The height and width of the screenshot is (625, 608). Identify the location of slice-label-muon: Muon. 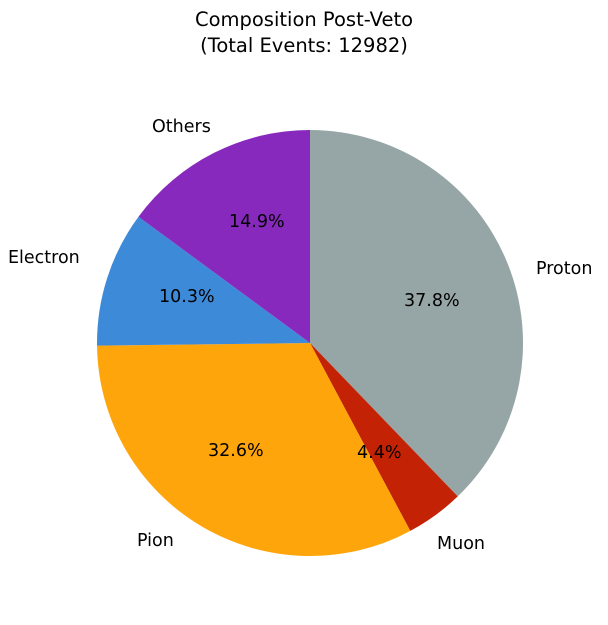
(461, 544).